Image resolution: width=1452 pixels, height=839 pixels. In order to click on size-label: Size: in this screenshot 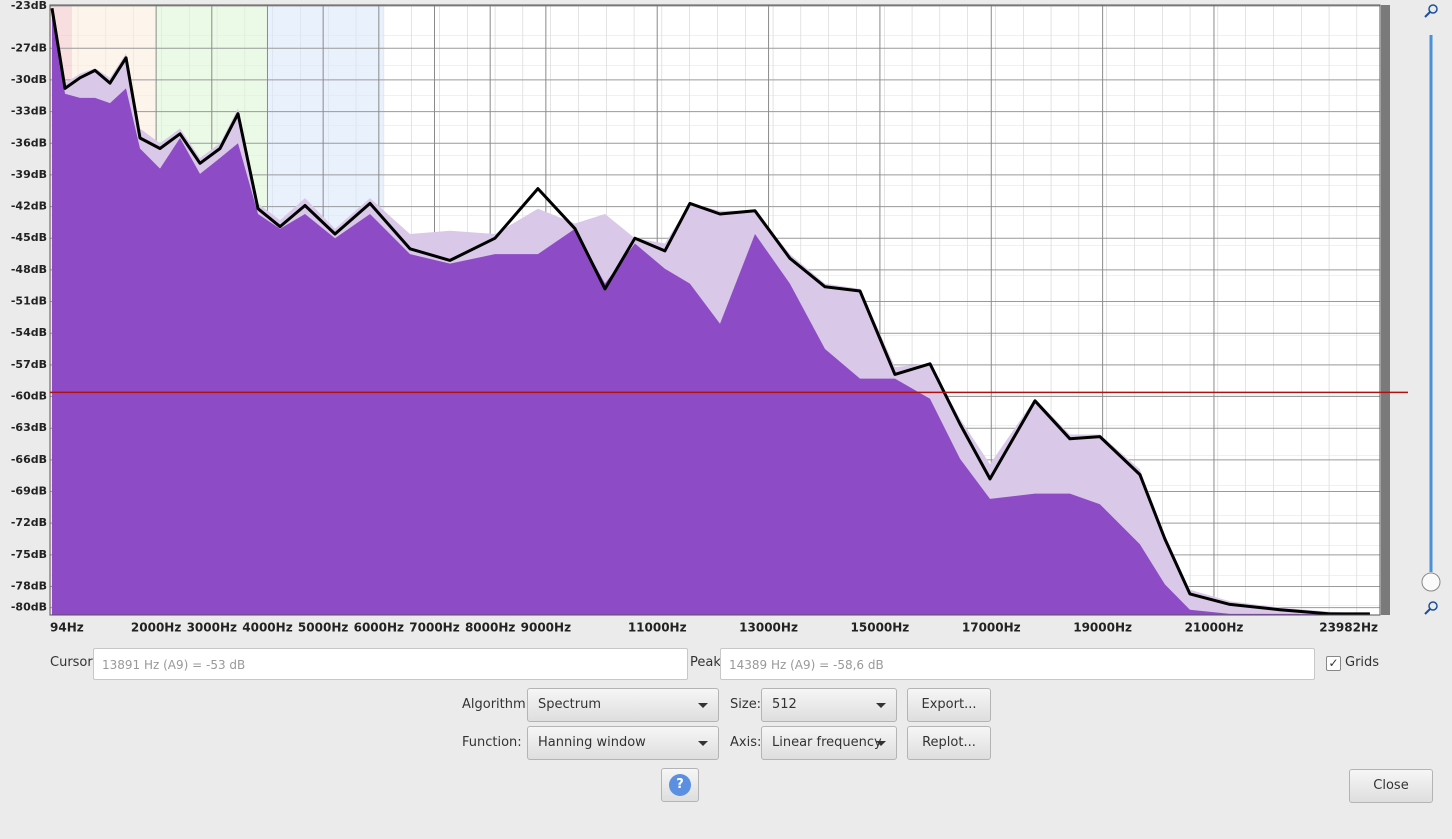, I will do `click(746, 704)`.